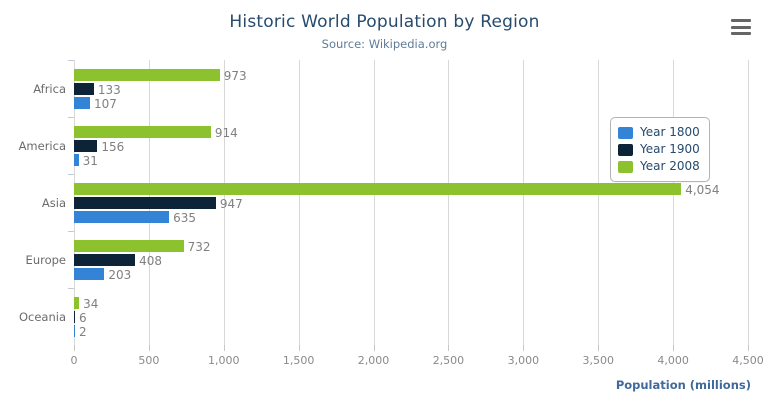 This screenshot has height=416, width=769. I want to click on x-axis-title: Population (millions), so click(683, 385).